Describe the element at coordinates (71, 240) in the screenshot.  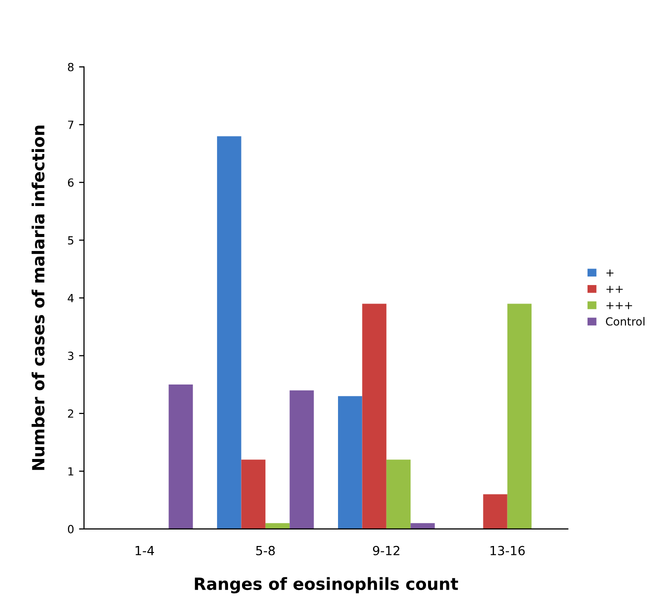
I see `y-tick-label: 5` at that location.